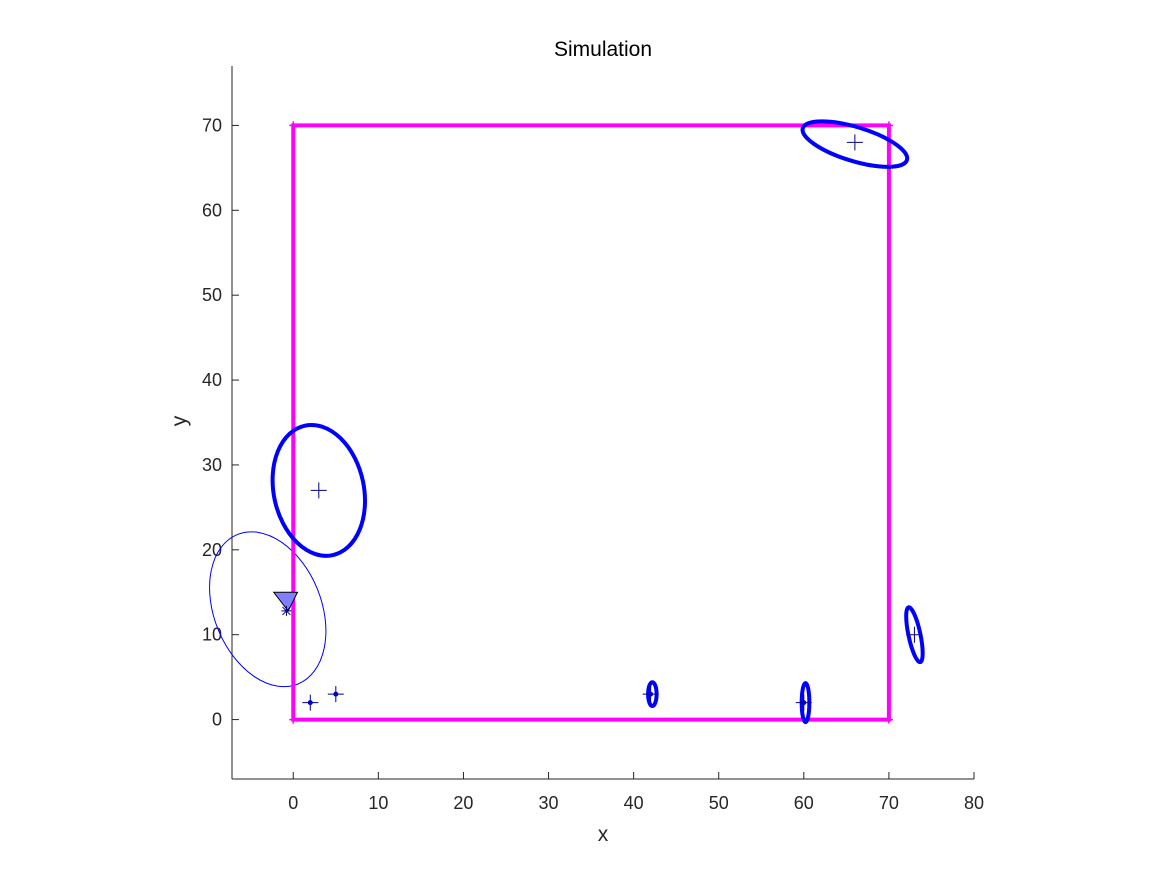 The height and width of the screenshot is (875, 1167). Describe the element at coordinates (463, 803) in the screenshot. I see `x-tick-label: 20` at that location.